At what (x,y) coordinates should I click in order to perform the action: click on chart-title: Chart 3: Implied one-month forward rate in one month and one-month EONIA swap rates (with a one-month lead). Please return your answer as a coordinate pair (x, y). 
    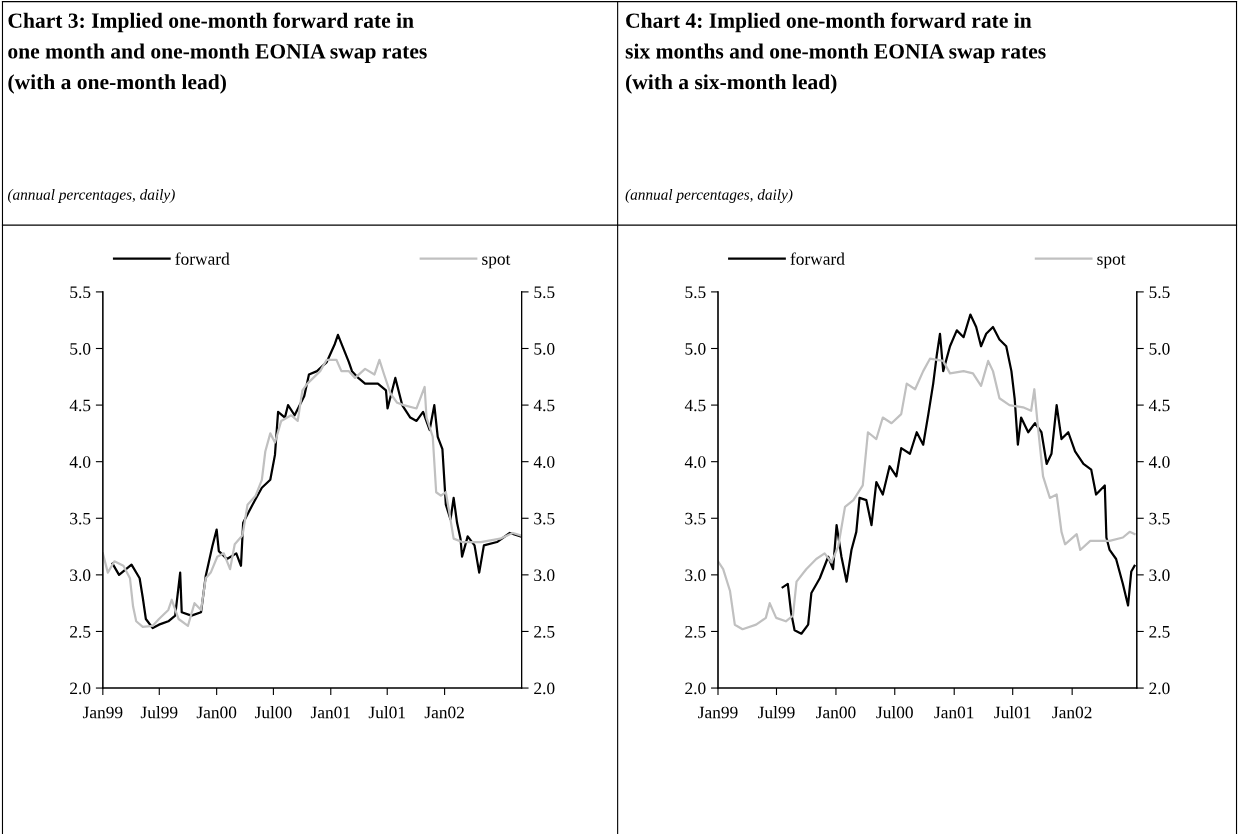
    Looking at the image, I should click on (217, 53).